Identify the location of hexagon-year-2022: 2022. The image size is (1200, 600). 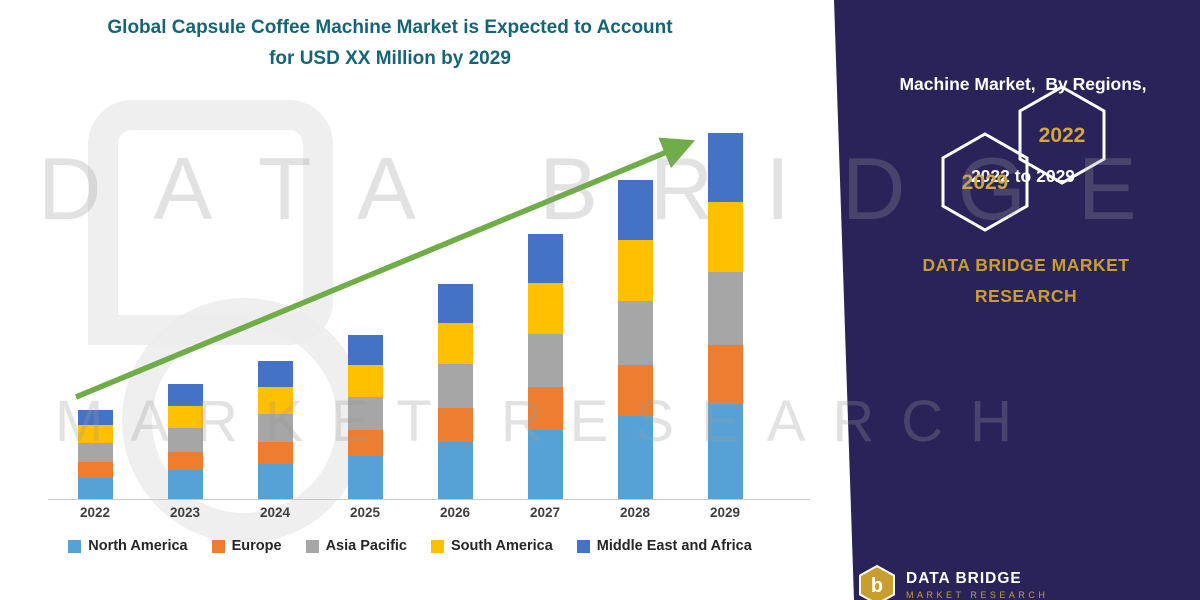
(1062, 135).